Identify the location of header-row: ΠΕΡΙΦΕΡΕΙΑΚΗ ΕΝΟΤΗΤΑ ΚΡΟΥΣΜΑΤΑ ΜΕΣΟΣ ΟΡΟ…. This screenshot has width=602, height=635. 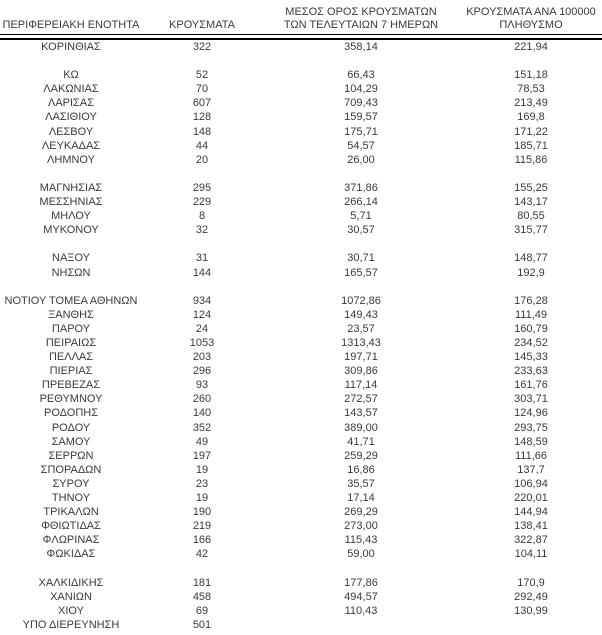
(301, 20).